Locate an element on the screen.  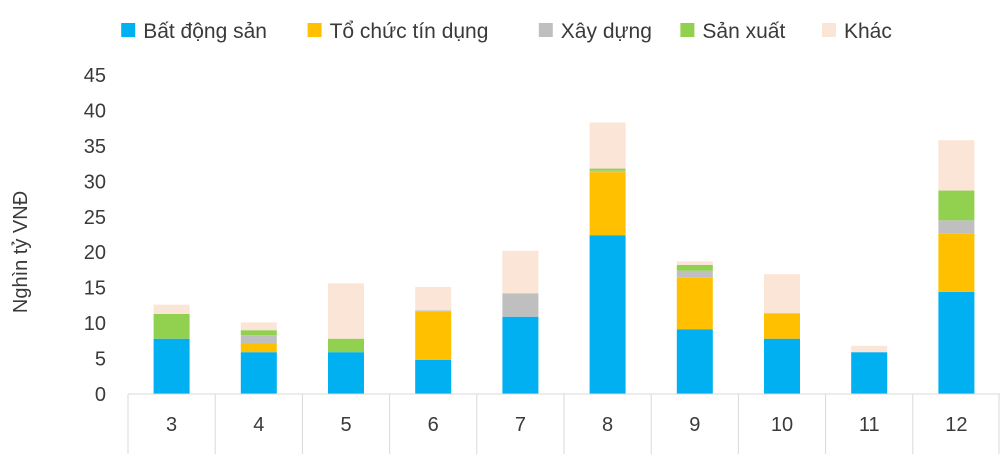
x-tick-label: 9 is located at coordinates (694, 425).